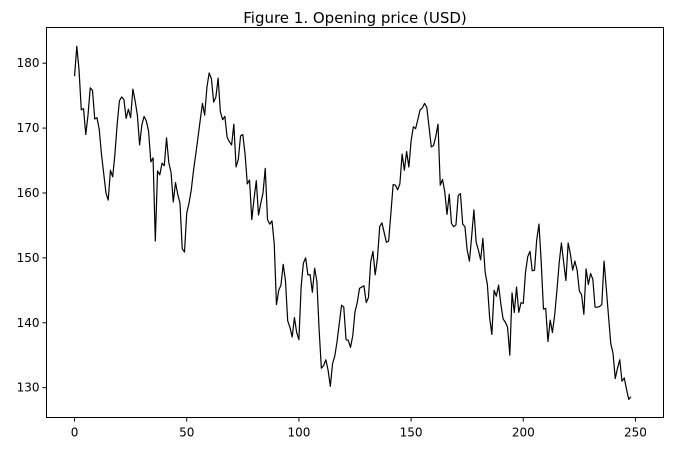 This screenshot has height=456, width=676. Describe the element at coordinates (28, 258) in the screenshot. I see `y-tick-label: 150` at that location.